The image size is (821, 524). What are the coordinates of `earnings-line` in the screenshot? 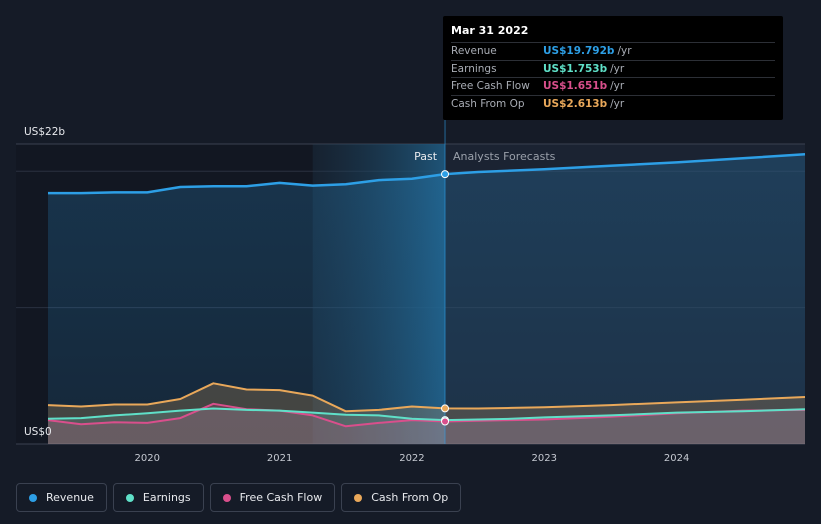 It's located at (426, 414).